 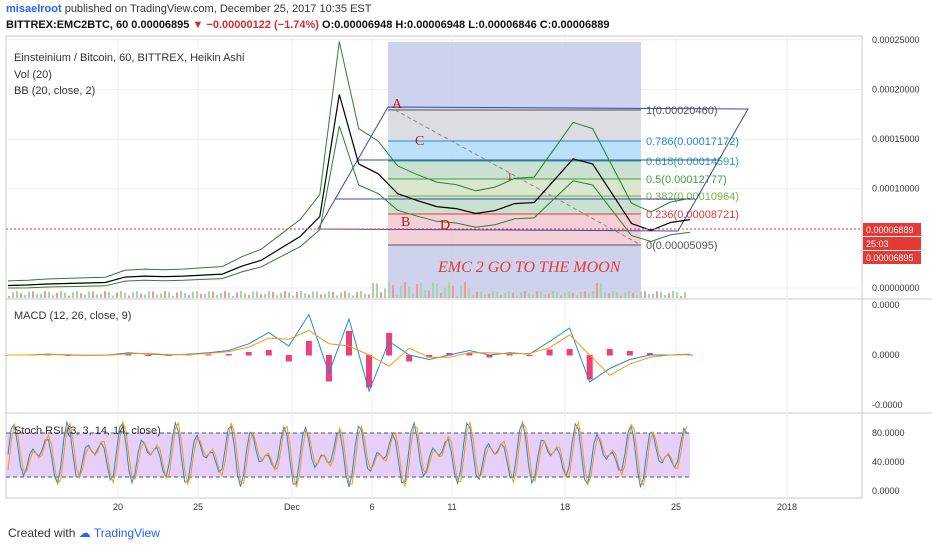 What do you see at coordinates (33, 75) in the screenshot?
I see `vol-legend: Vol (20)` at bounding box center [33, 75].